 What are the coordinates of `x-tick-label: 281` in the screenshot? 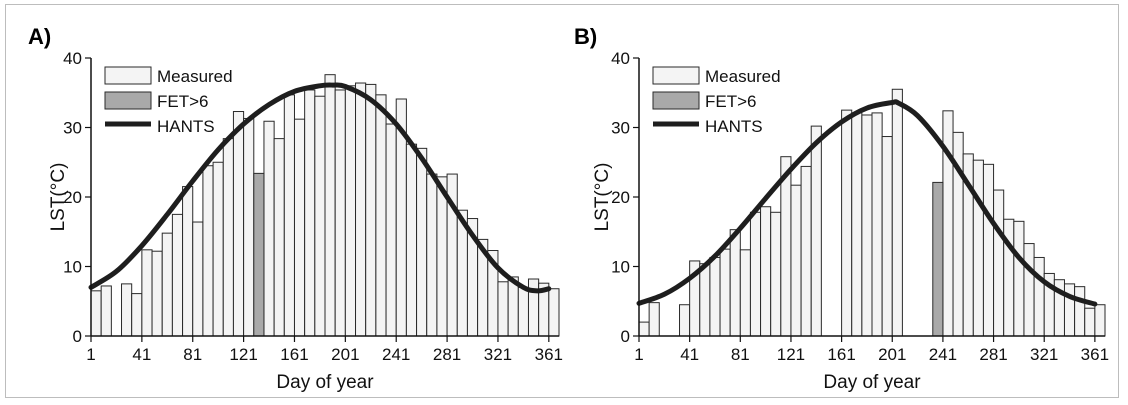 It's located at (993, 354).